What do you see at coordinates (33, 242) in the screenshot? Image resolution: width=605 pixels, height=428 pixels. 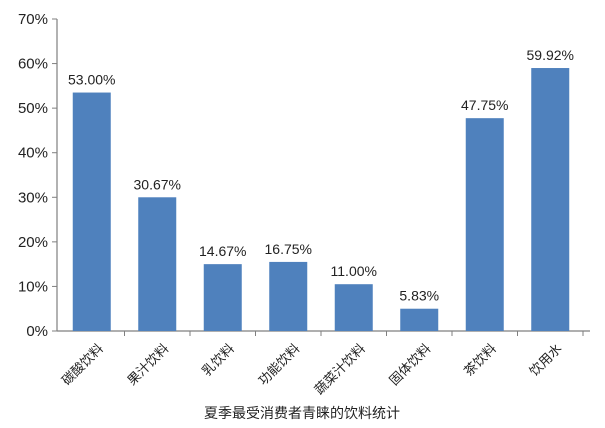 I see `y-tick-label: 20%` at bounding box center [33, 242].